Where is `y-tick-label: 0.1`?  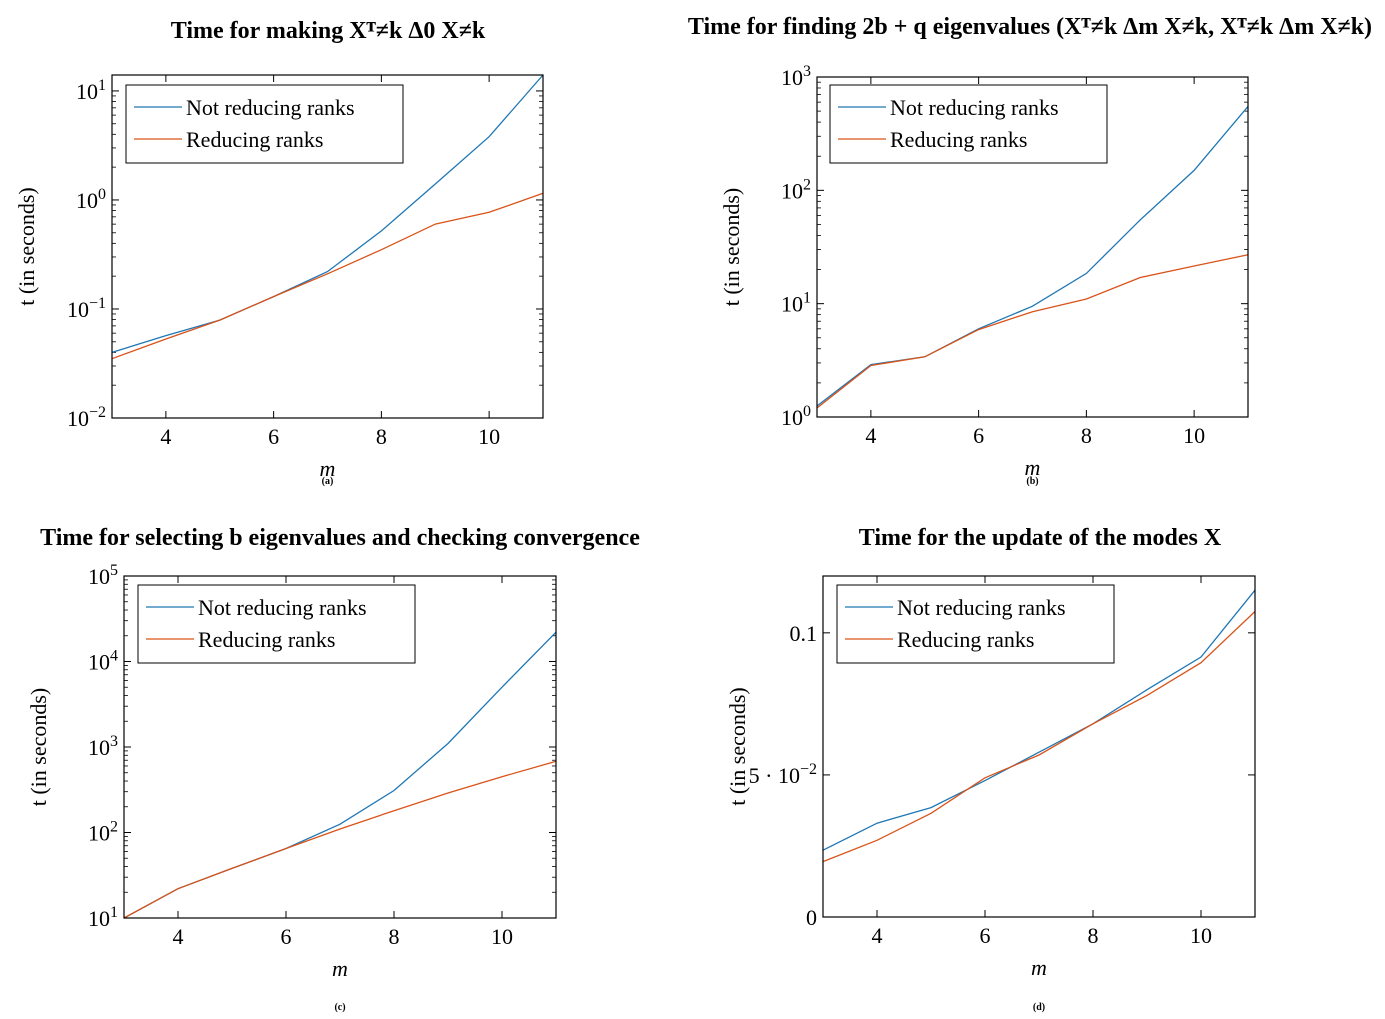 y-tick-label: 0.1 is located at coordinates (804, 633).